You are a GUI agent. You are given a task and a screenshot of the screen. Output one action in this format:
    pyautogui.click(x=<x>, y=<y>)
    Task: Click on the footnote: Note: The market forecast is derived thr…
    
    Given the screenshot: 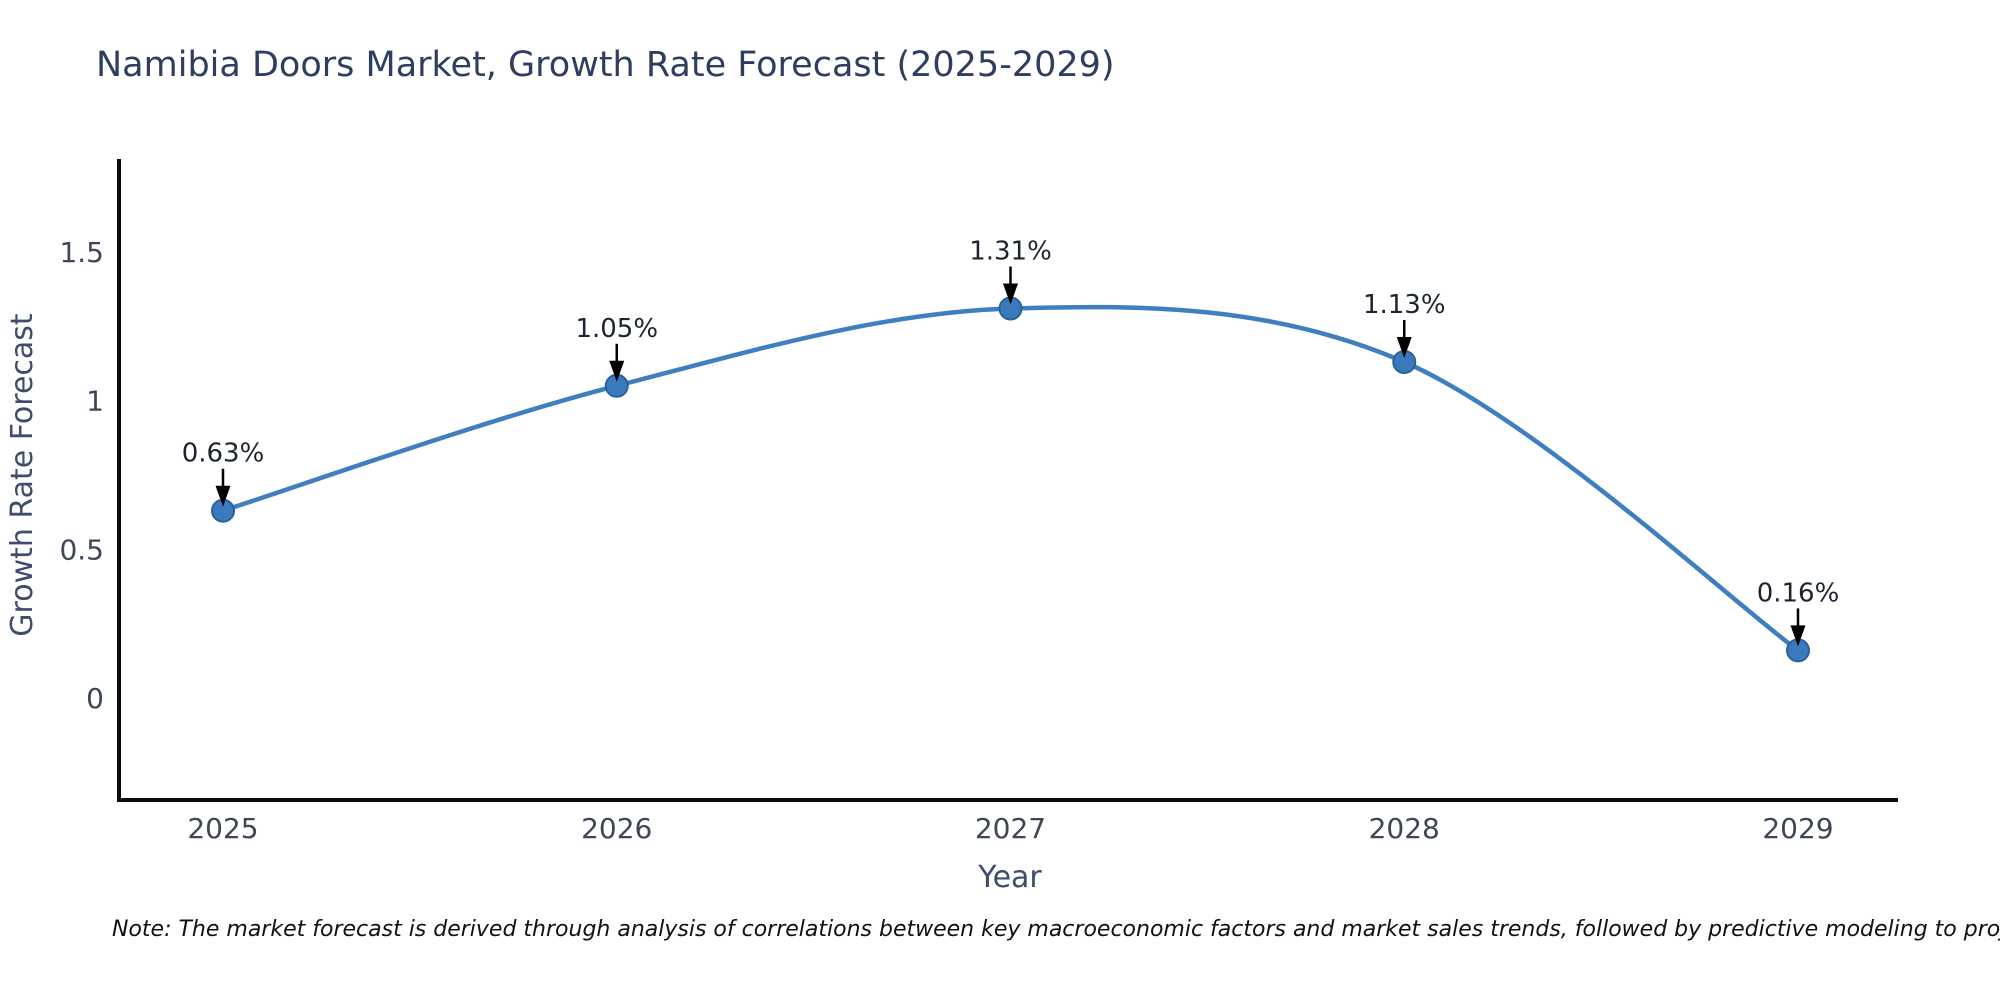 What is the action you would take?
    pyautogui.click(x=1056, y=929)
    